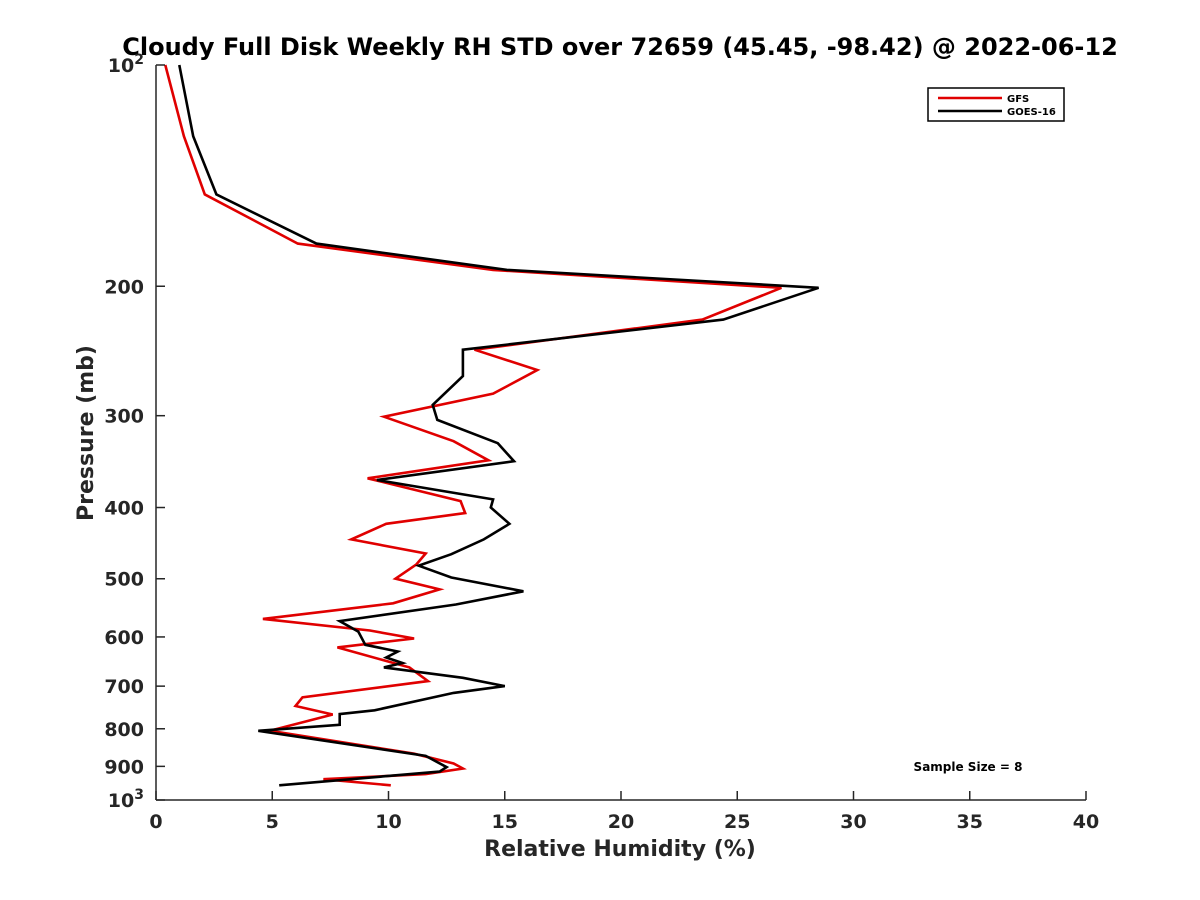 This screenshot has height=900, width=1200. I want to click on y-tick-label-base: 500, so click(124, 580).